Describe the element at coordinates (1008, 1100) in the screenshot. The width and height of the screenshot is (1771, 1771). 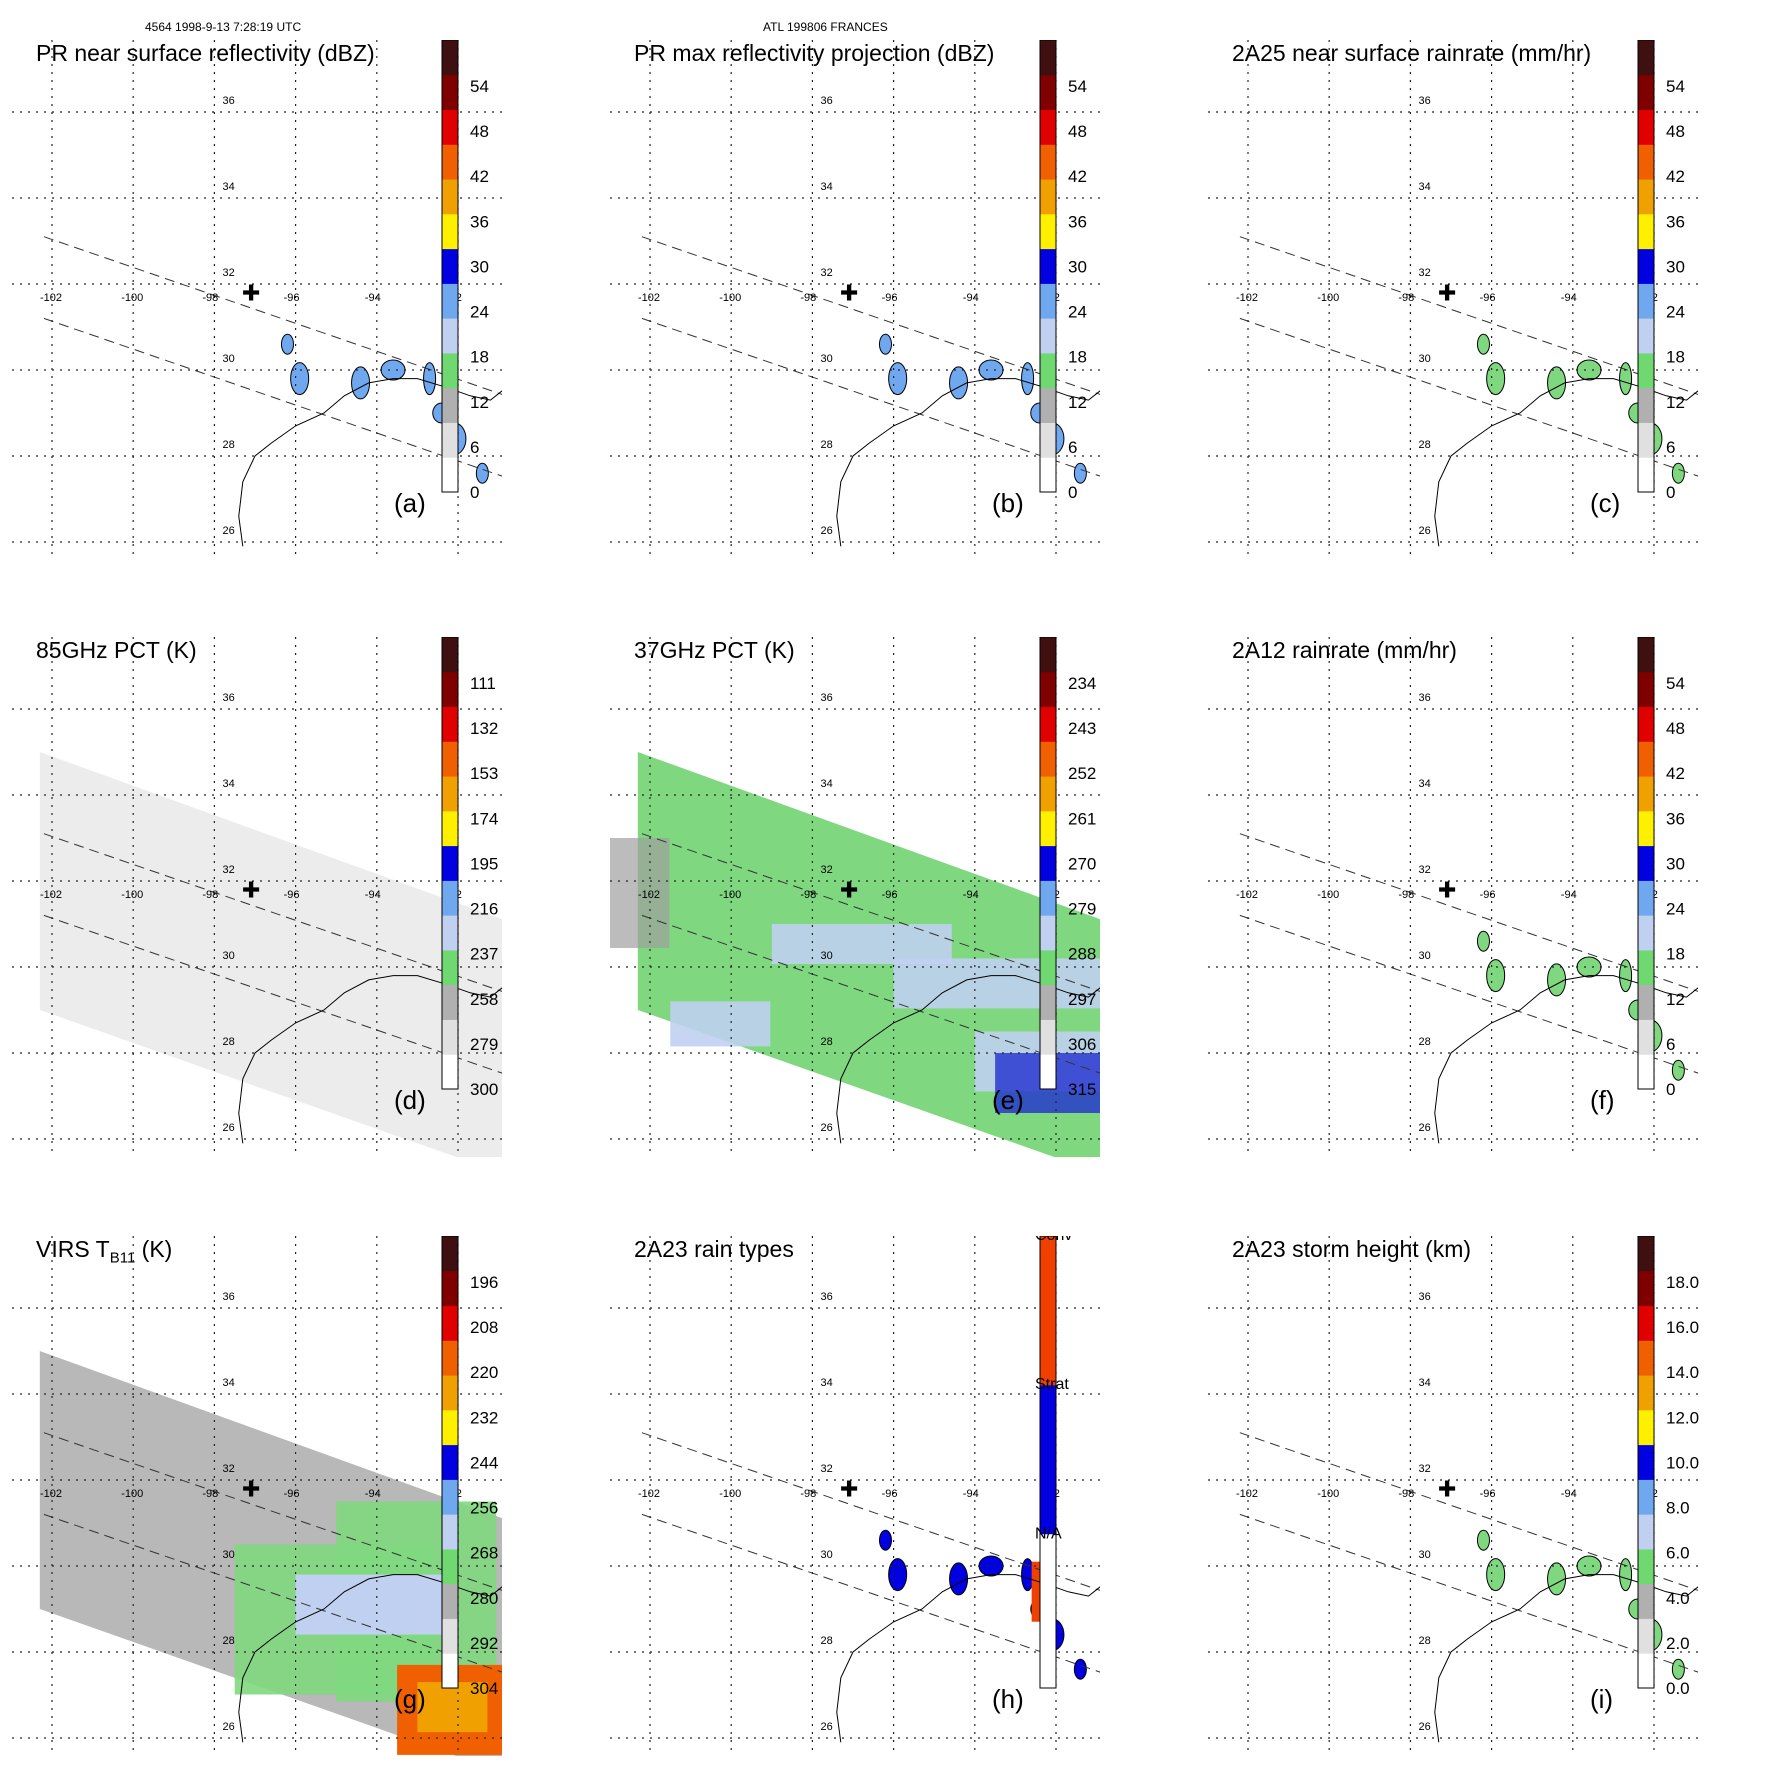
I see `panel-label: (e)` at that location.